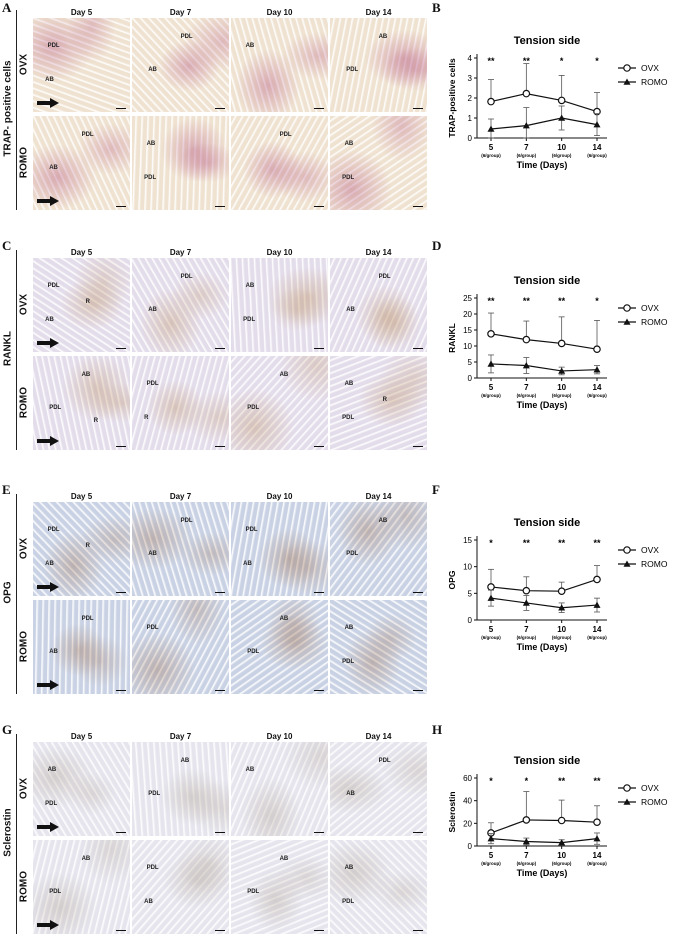 This screenshot has width=685, height=942. I want to click on group-row-label: ROMO, so click(24, 646).